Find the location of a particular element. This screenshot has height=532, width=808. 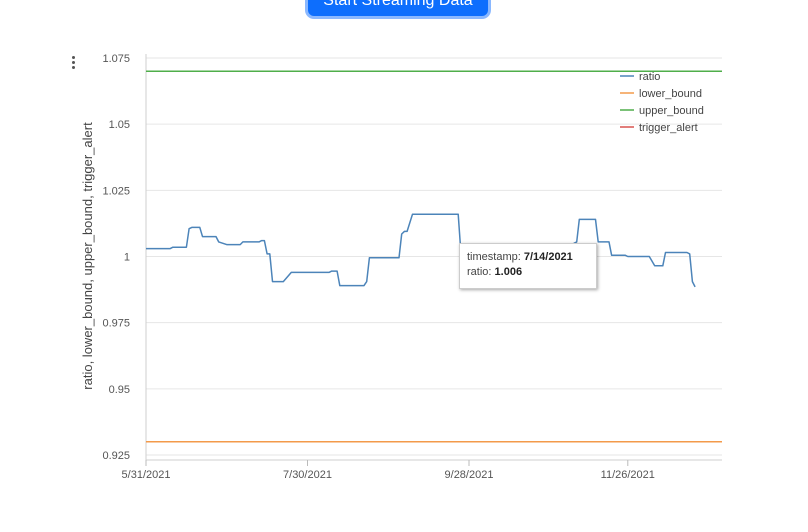

x-tick-label: 5/31/2021 is located at coordinates (146, 475).